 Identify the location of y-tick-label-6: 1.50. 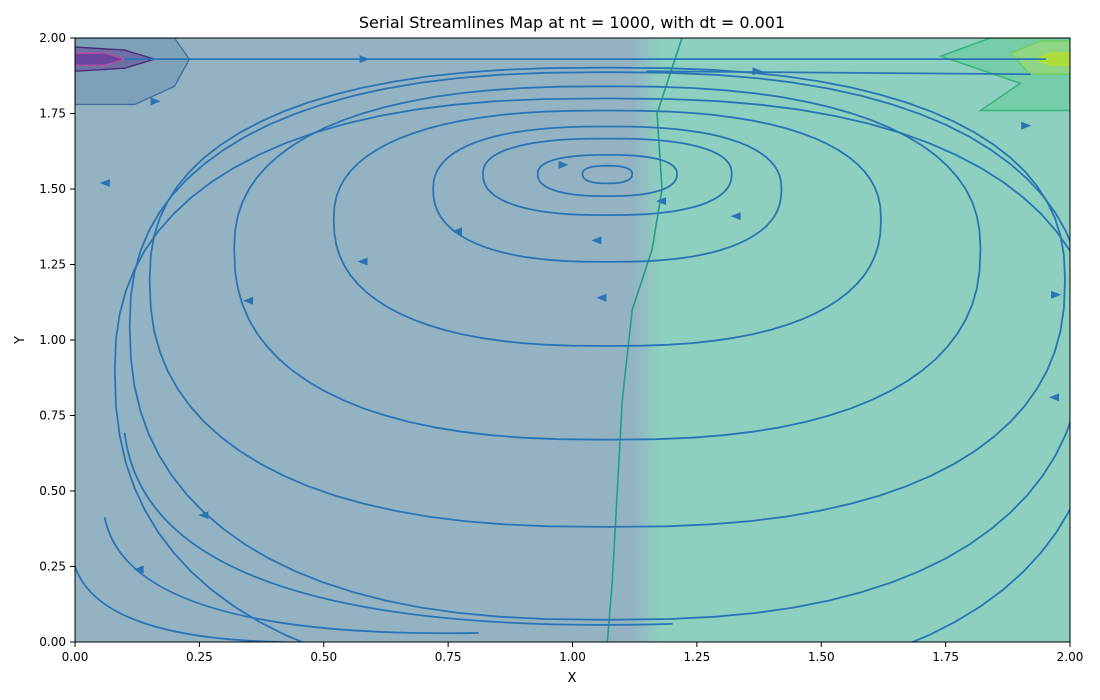
(52, 189).